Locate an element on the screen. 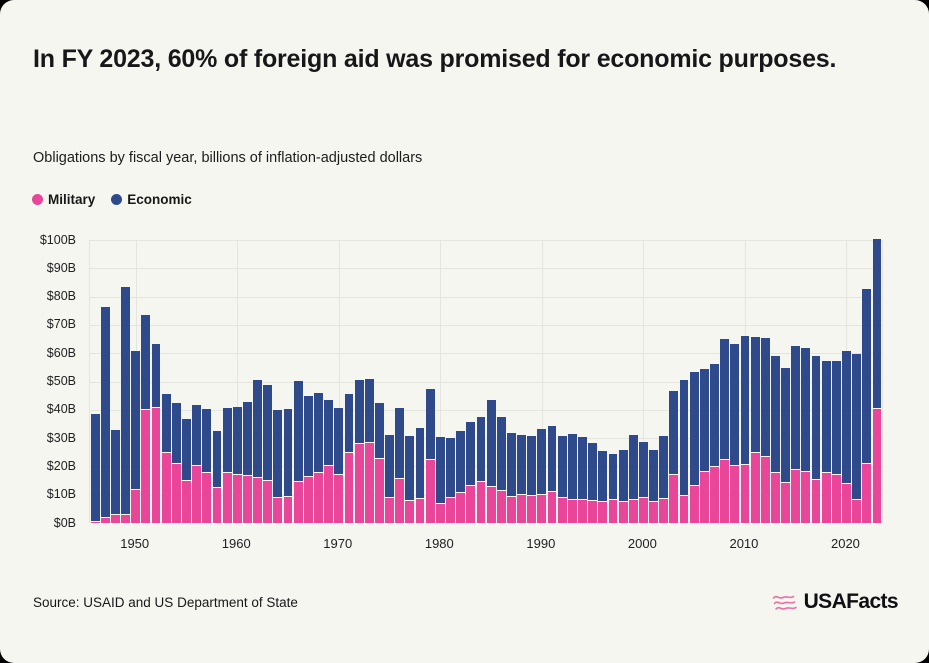  bar-1985-military is located at coordinates (491, 504).